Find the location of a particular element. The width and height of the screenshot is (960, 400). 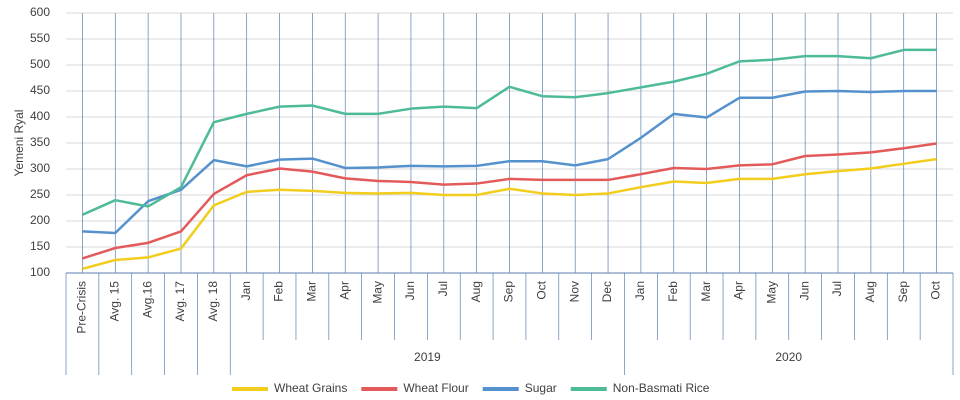

y-tick-label: 450 is located at coordinates (40, 90).